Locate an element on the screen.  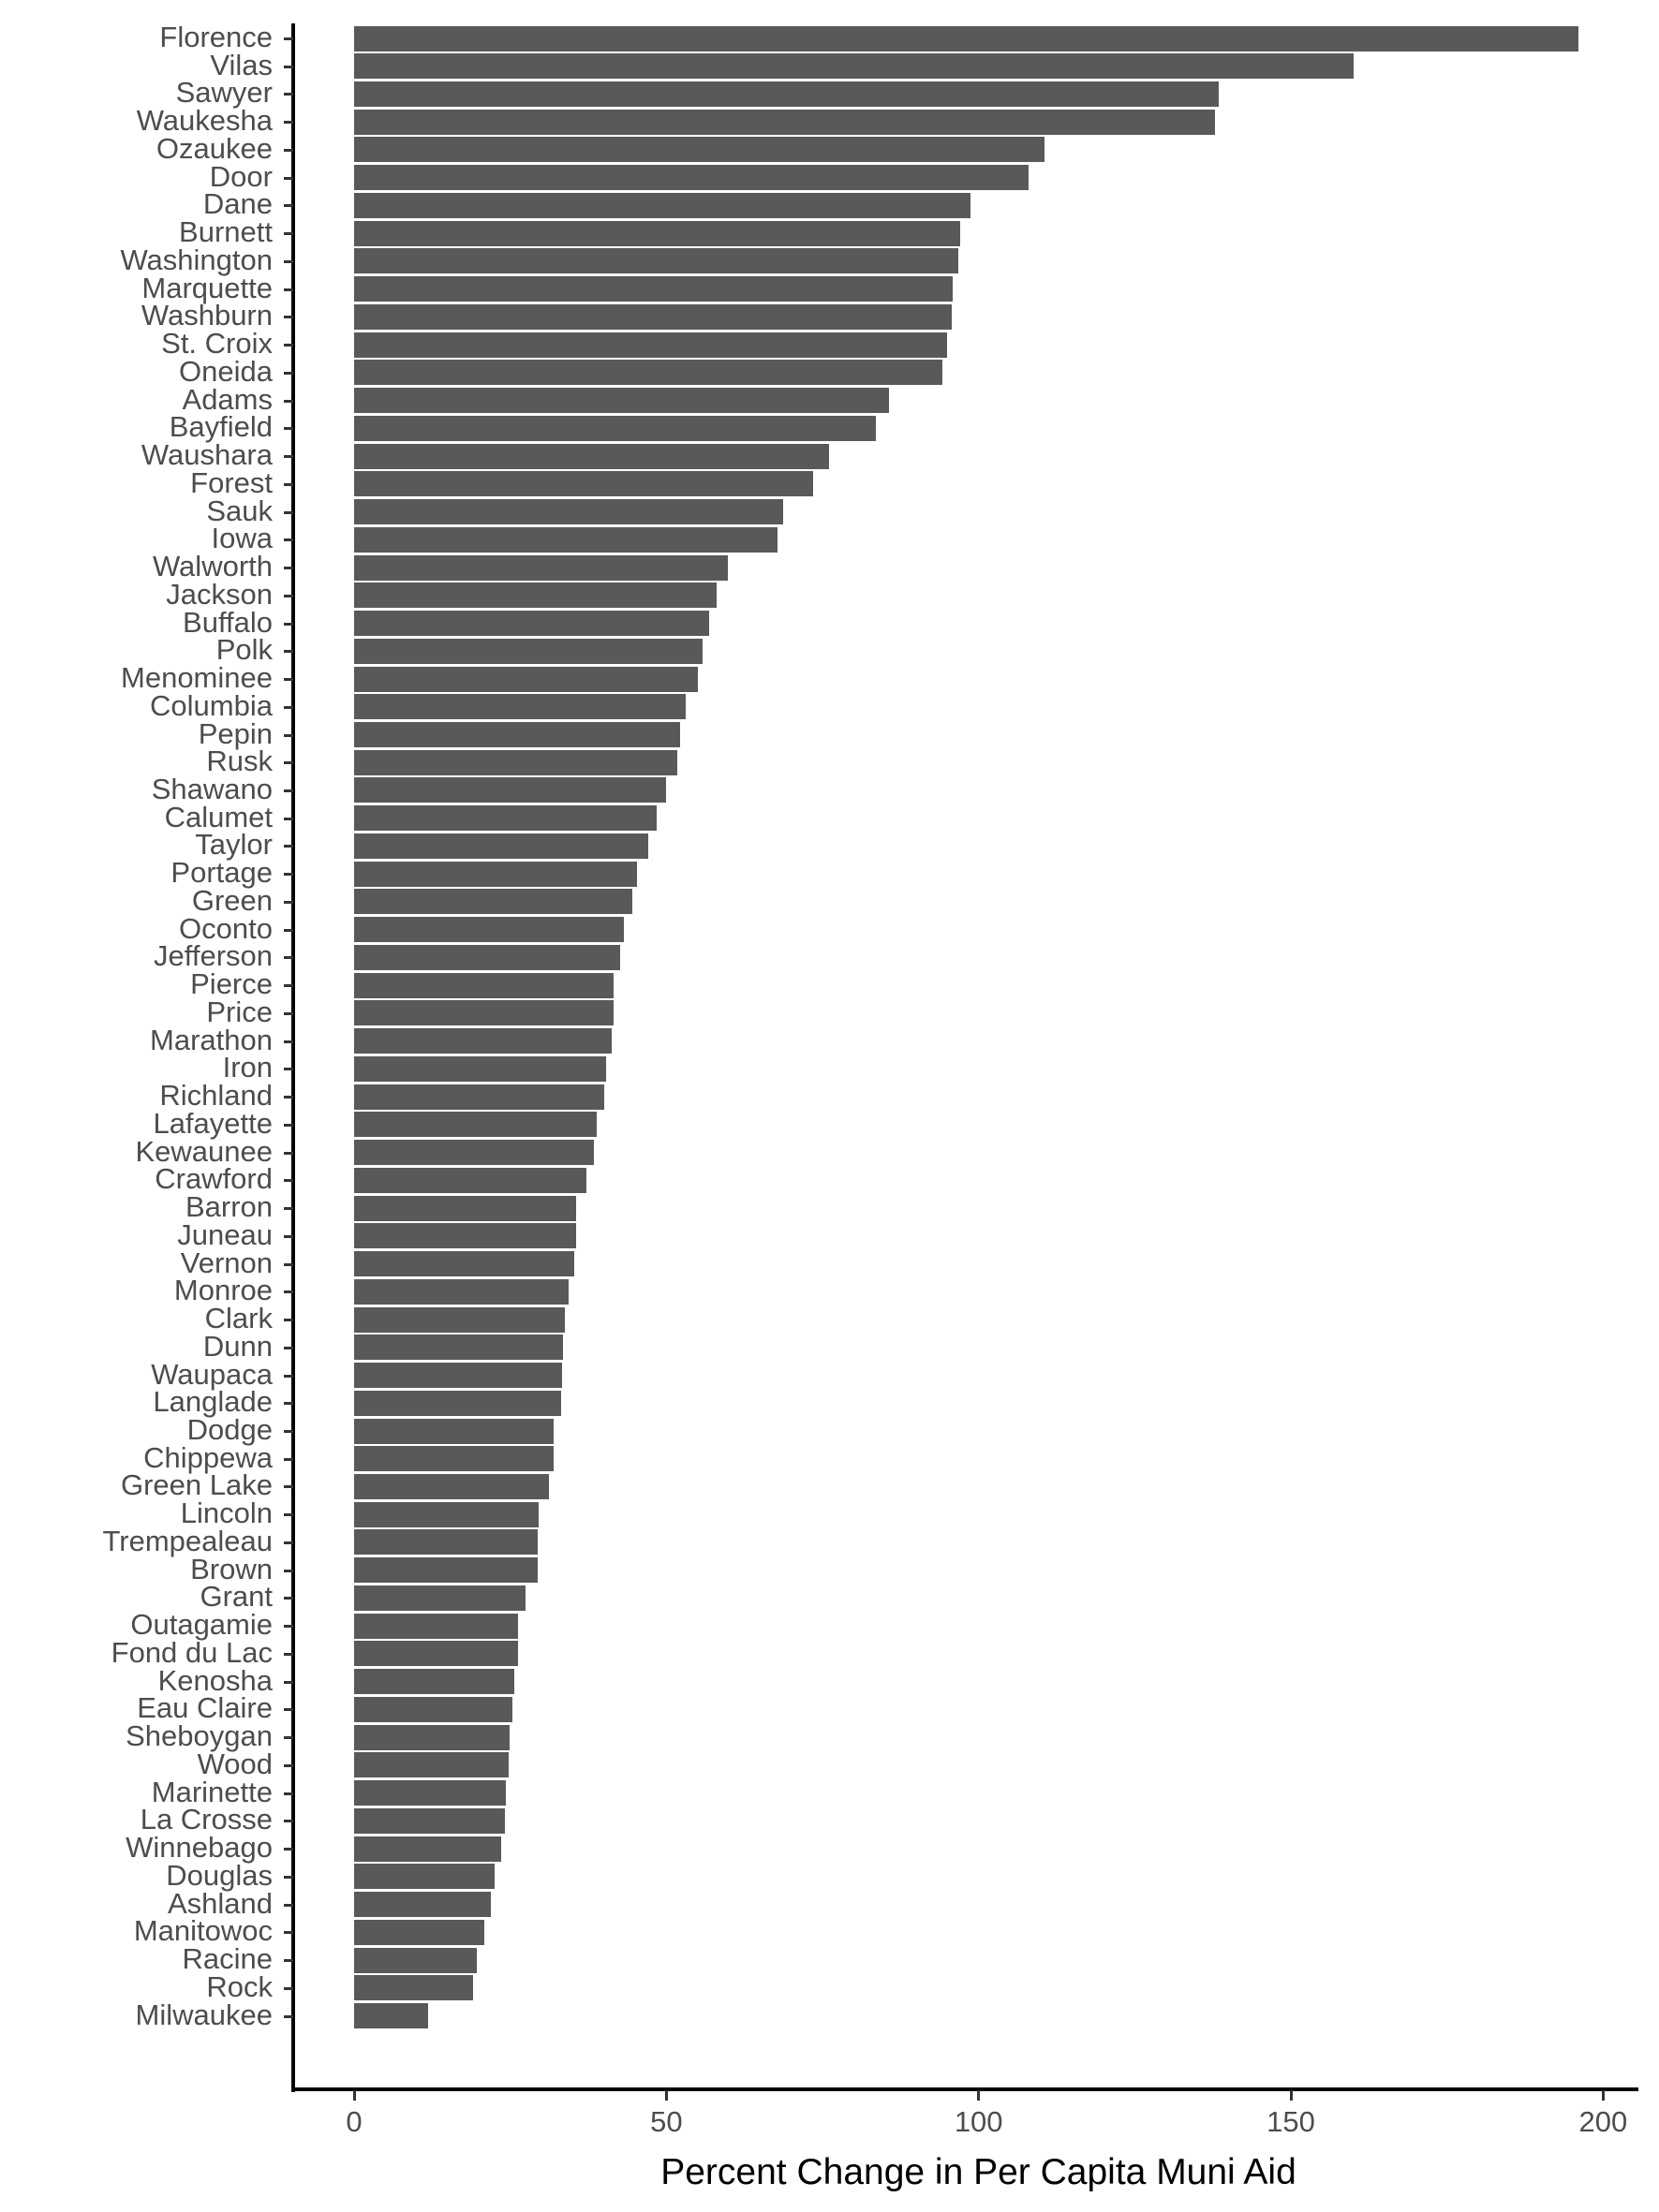
y-axis-label: Door is located at coordinates (241, 176).